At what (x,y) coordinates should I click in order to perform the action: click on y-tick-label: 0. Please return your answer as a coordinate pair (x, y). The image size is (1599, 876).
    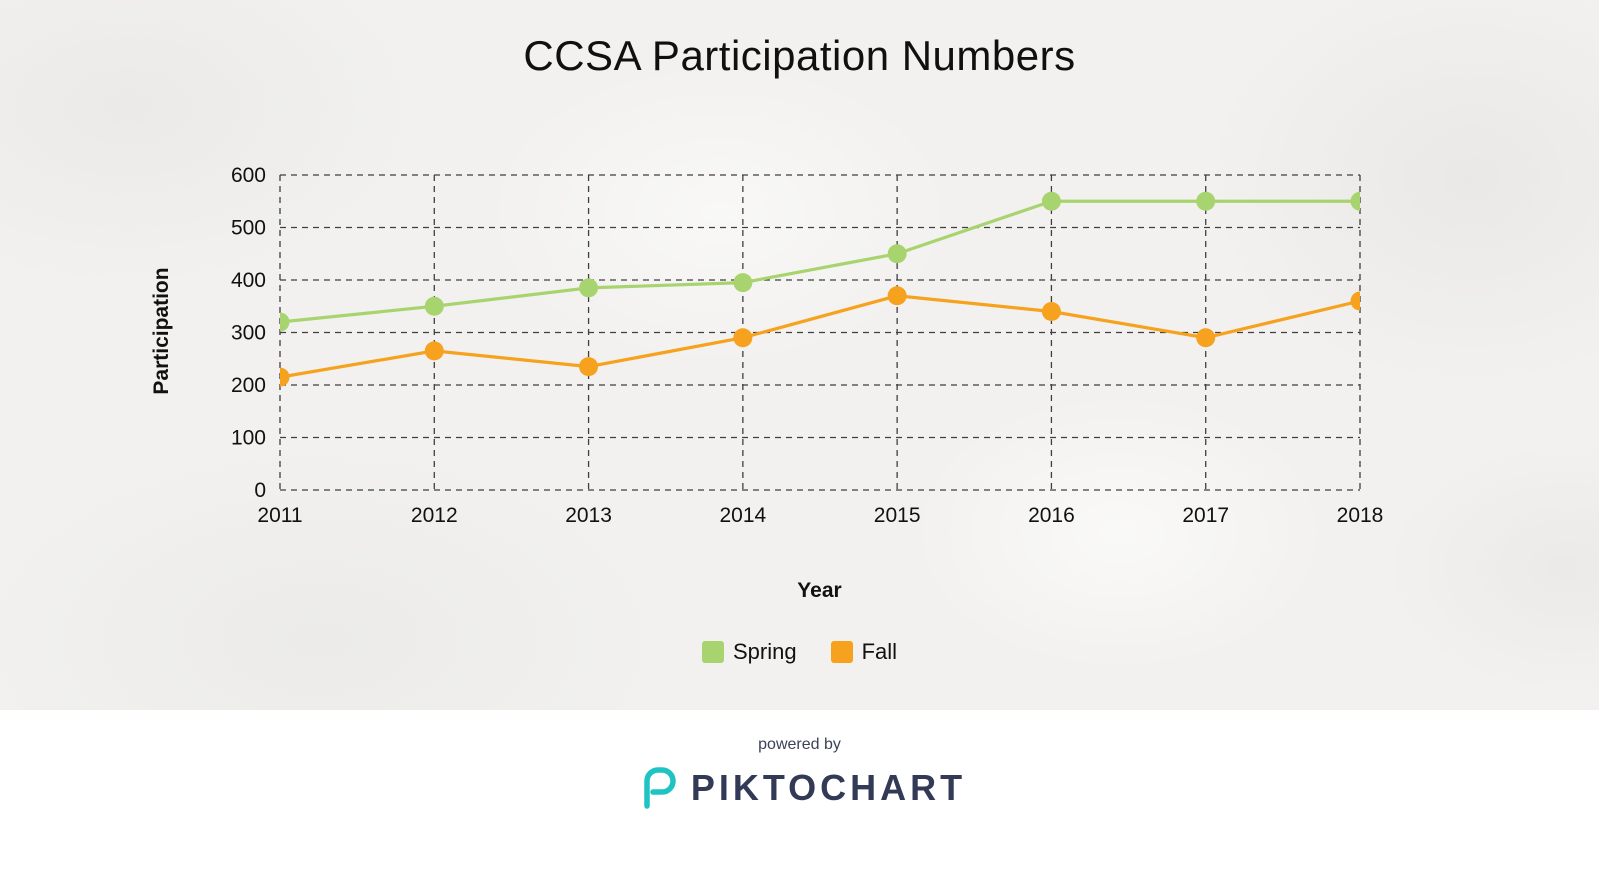
    Looking at the image, I should click on (260, 490).